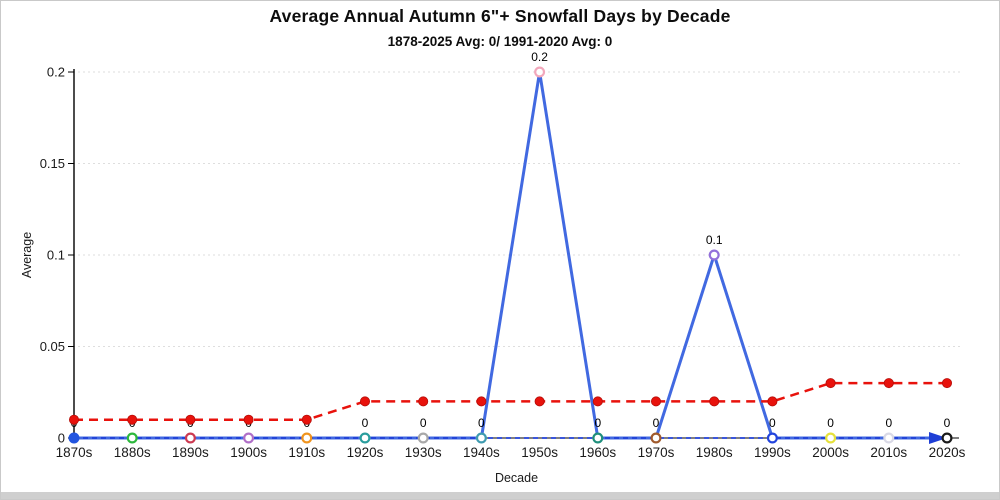 Image resolution: width=1000 pixels, height=500 pixels. Describe the element at coordinates (74, 452) in the screenshot. I see `x-tick-label-1870s: 1870s` at that location.